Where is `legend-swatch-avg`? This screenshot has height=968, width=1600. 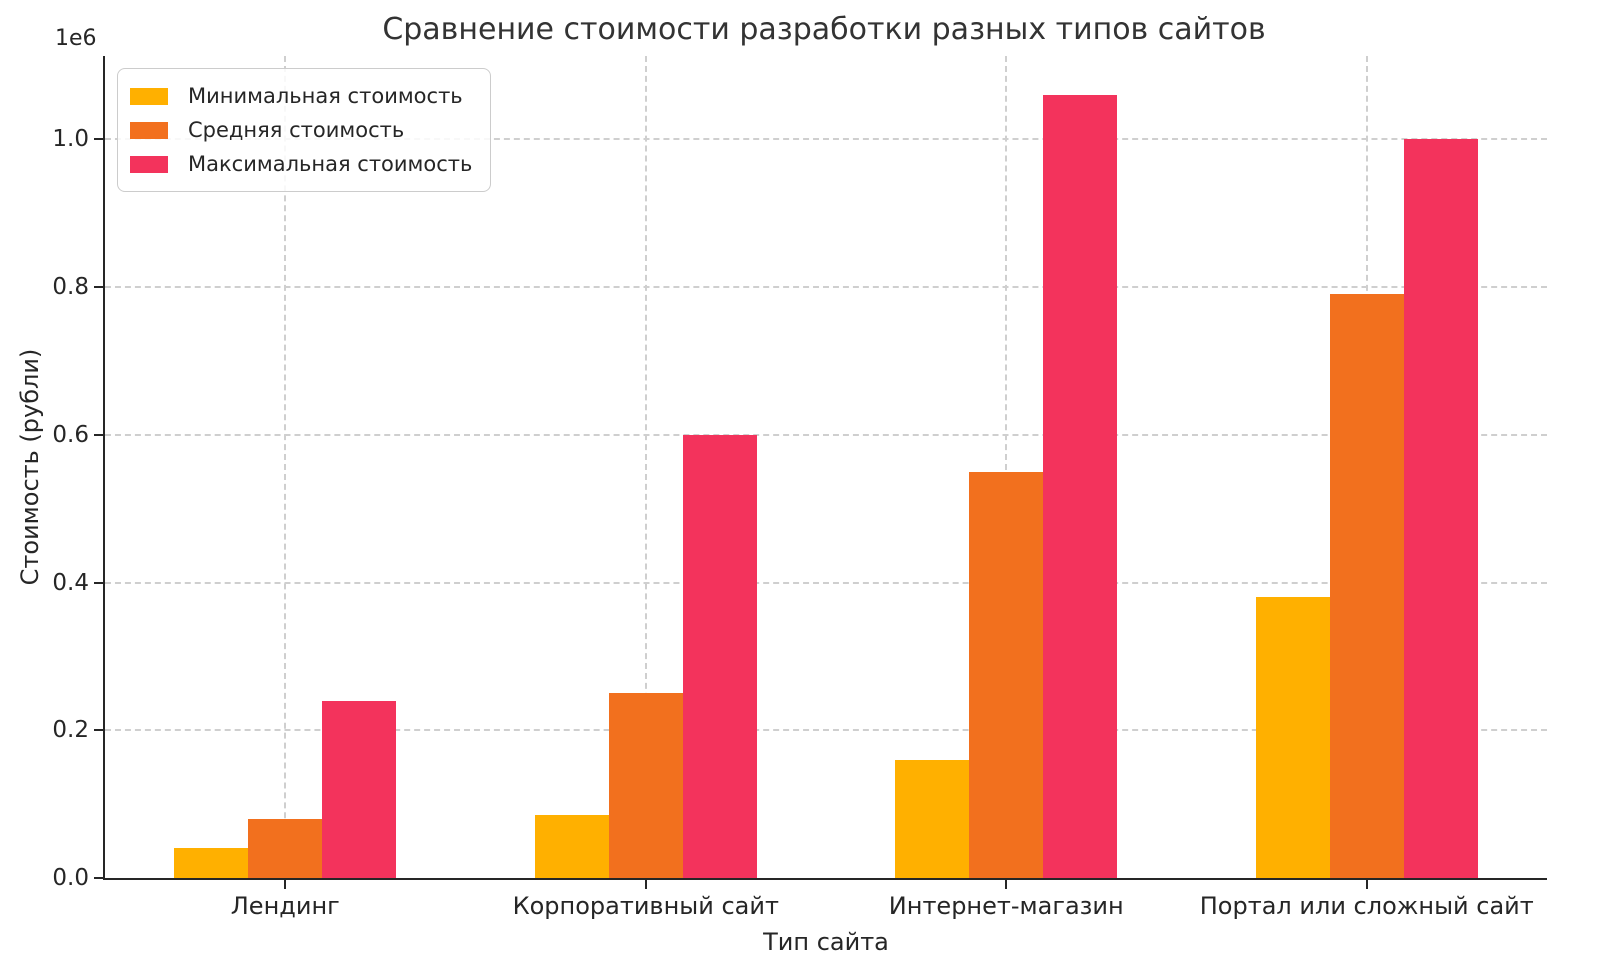 legend-swatch-avg is located at coordinates (149, 130).